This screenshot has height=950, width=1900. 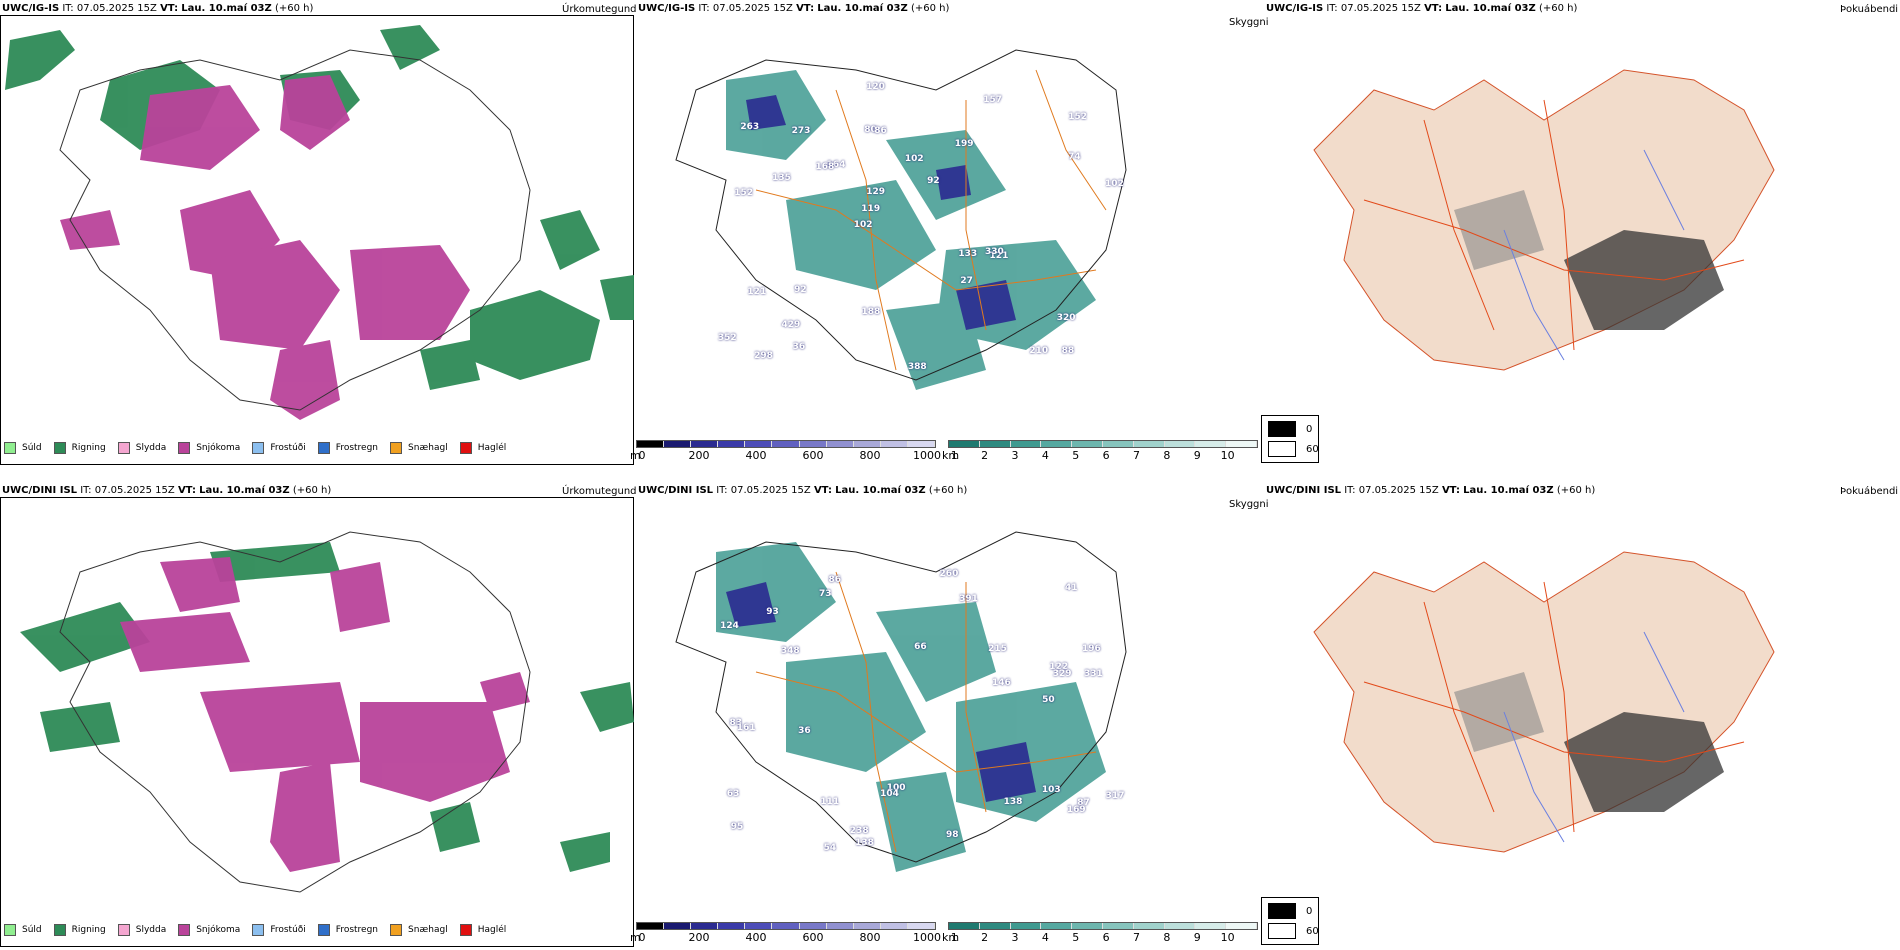 I want to click on colorbar-tick: 10, so click(x=1227, y=937).